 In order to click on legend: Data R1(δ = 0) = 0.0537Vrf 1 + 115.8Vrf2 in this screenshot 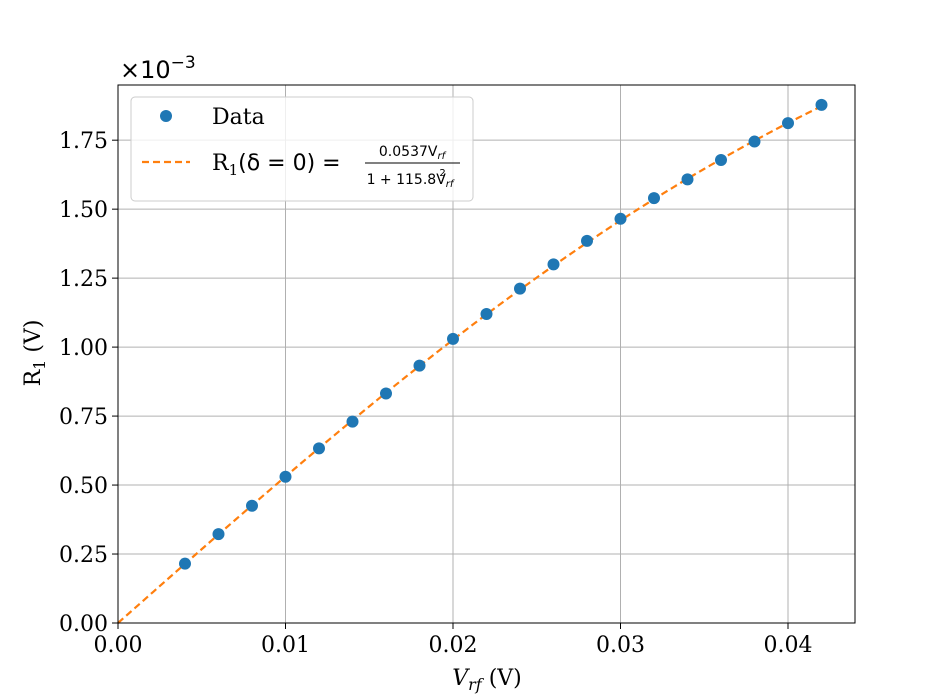, I will do `click(302, 149)`.